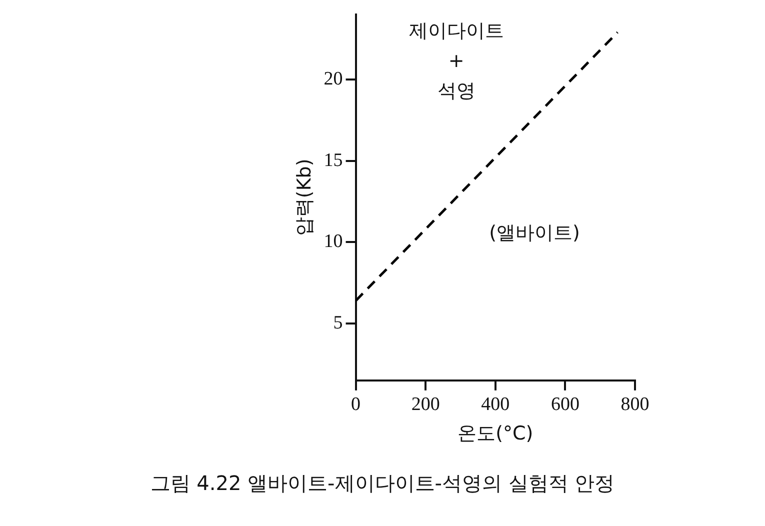 This screenshot has height=526, width=765. I want to click on y-tick-label: 10, so click(333, 241).